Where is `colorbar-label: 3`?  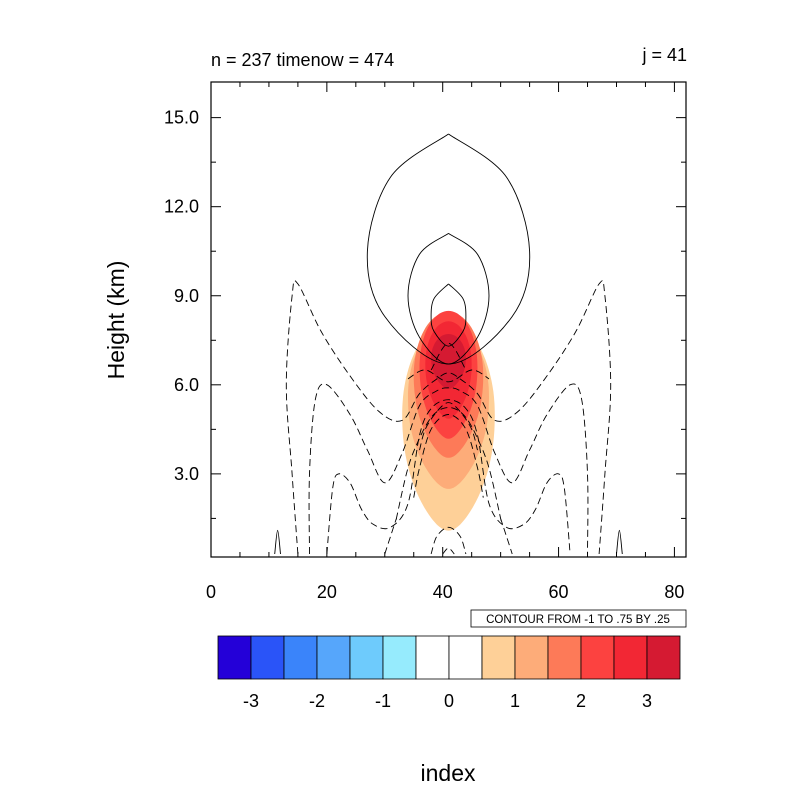 colorbar-label: 3 is located at coordinates (647, 701).